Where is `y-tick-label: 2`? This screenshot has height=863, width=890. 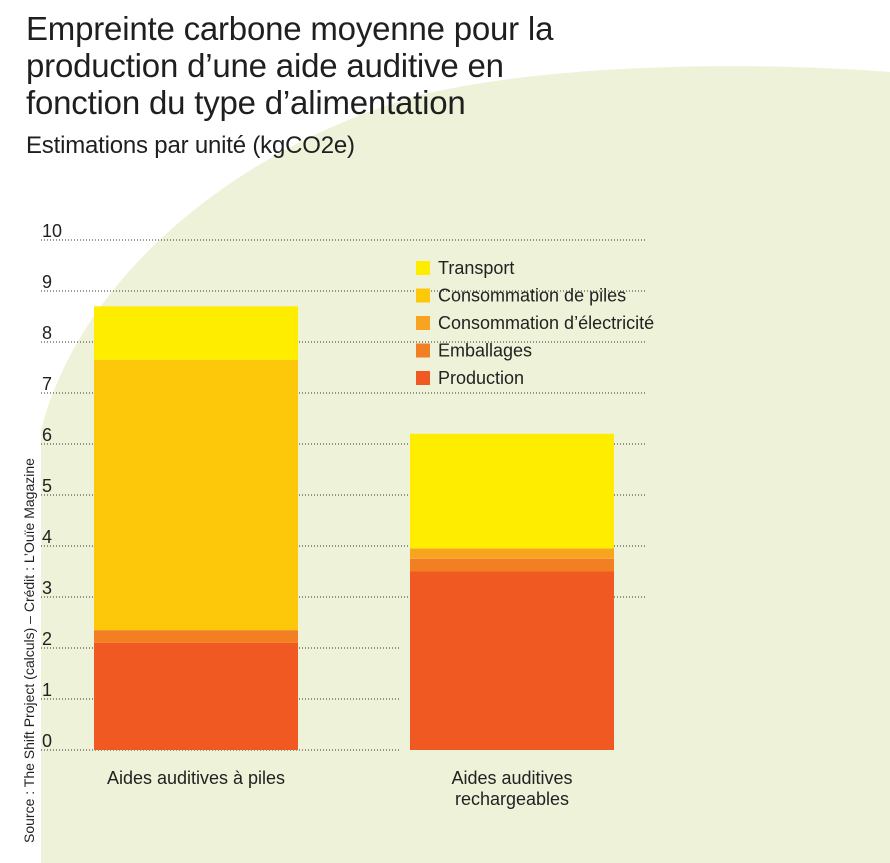 y-tick-label: 2 is located at coordinates (47, 639).